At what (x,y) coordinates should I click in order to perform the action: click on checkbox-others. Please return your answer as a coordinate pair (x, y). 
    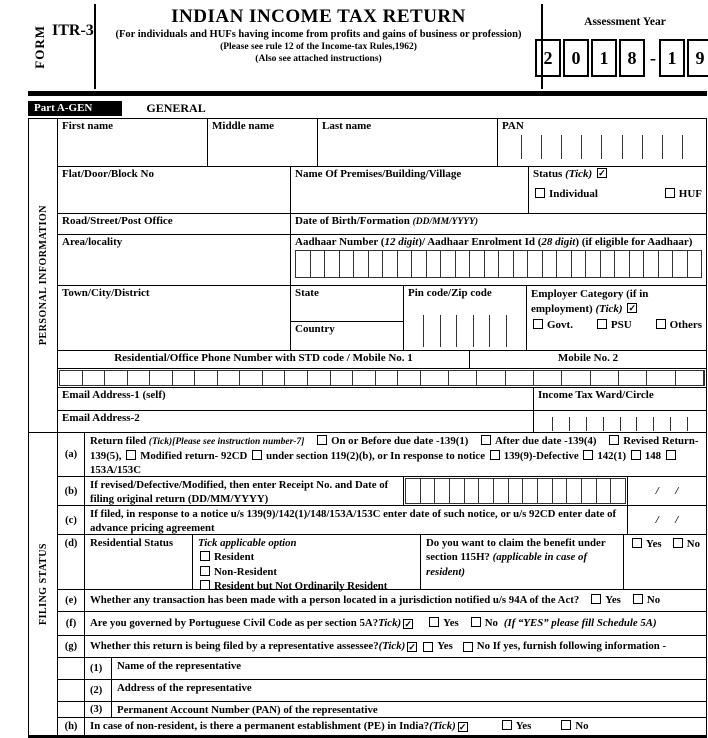
    Looking at the image, I should click on (660, 323).